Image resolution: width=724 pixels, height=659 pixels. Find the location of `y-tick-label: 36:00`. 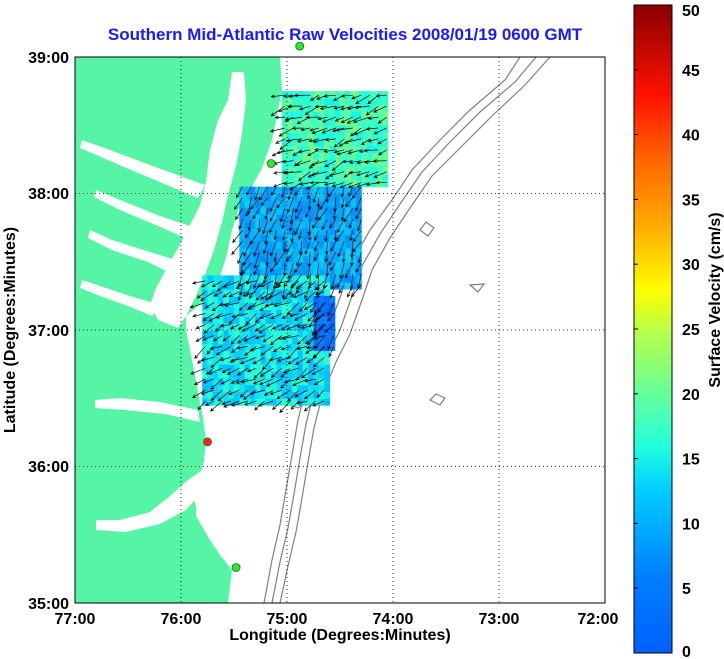

y-tick-label: 36:00 is located at coordinates (48, 467).